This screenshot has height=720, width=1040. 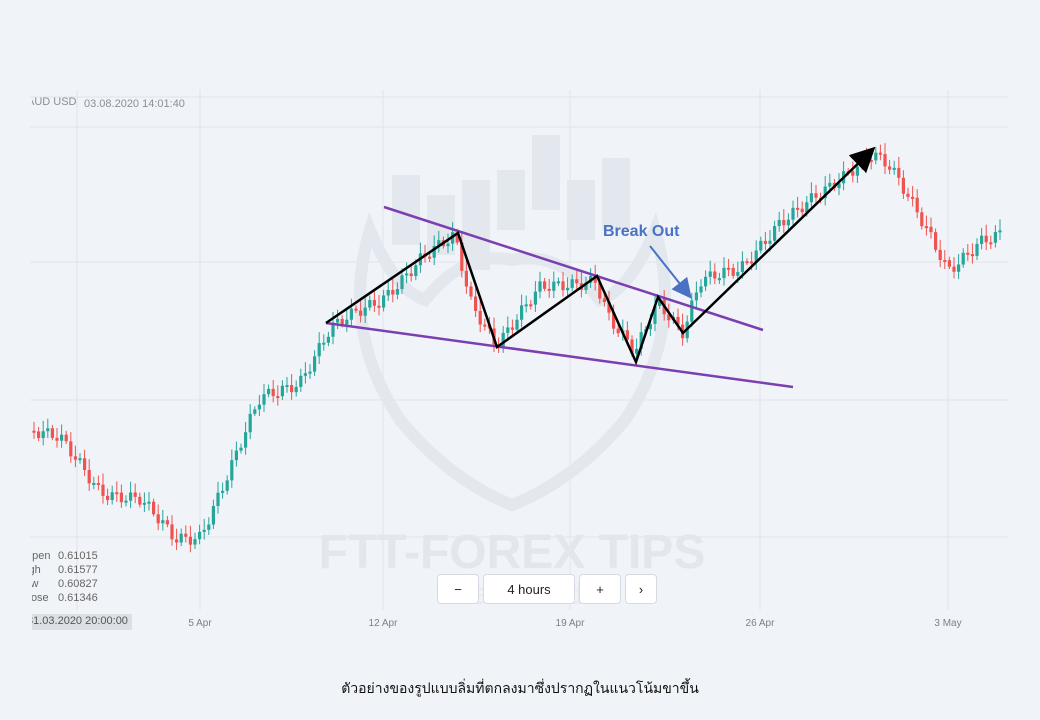 I want to click on symbol-box: AUD USD, so click(x=62, y=103).